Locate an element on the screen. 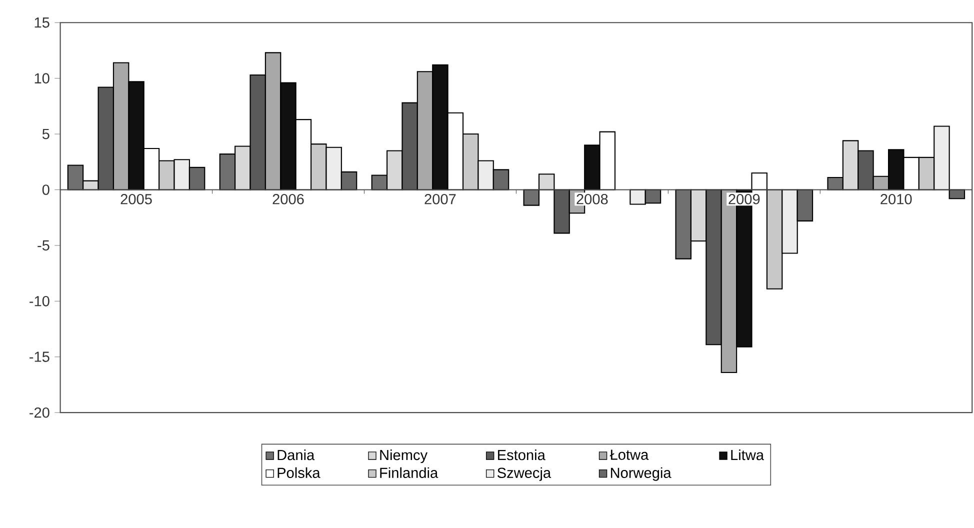 The image size is (974, 528). x-tick-label: 2009 is located at coordinates (744, 199).